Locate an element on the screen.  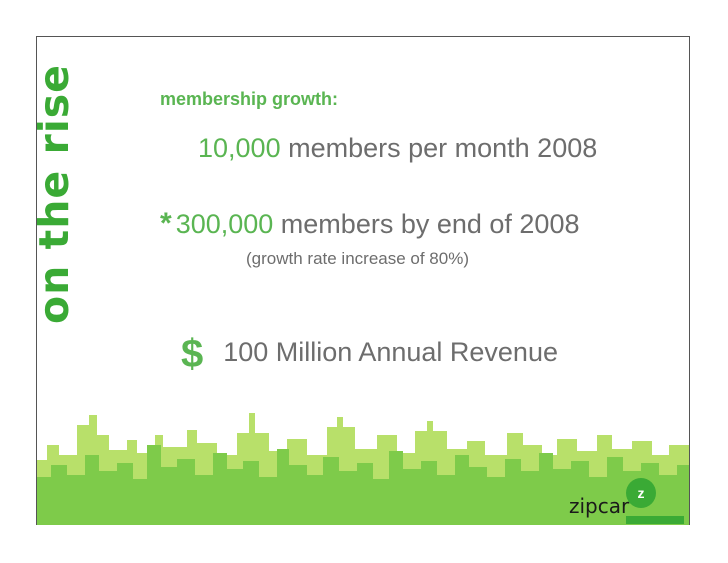
zipcar-accent-bar is located at coordinates (655, 520).